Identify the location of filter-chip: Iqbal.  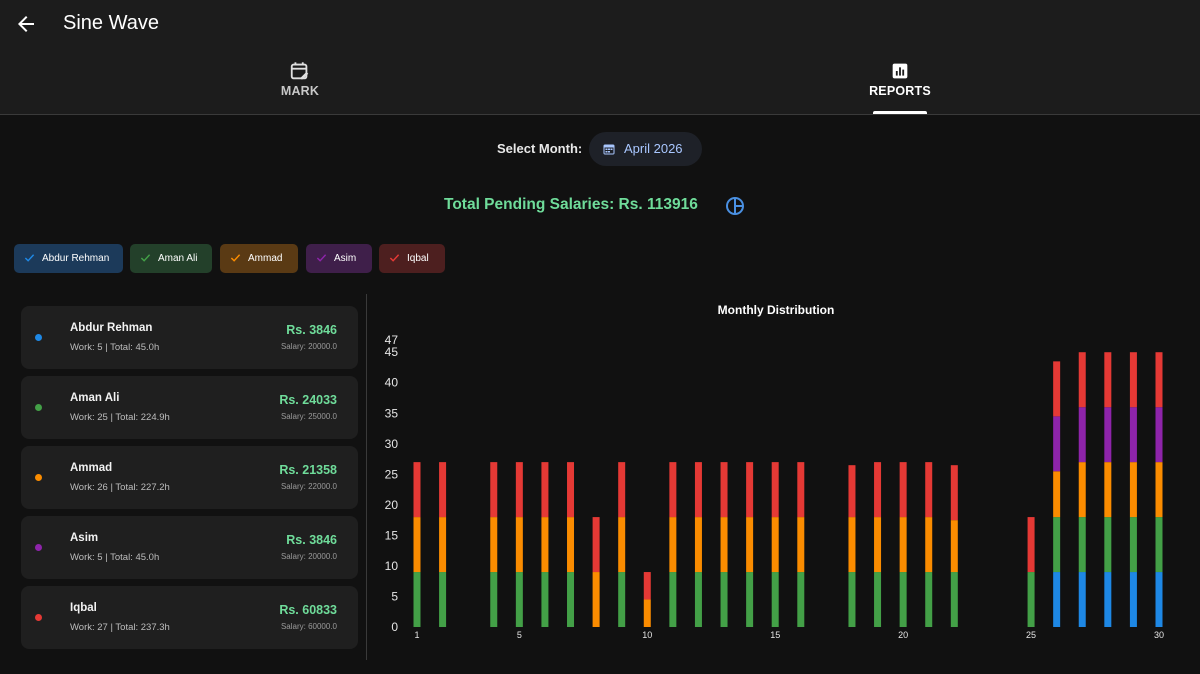
(412, 258).